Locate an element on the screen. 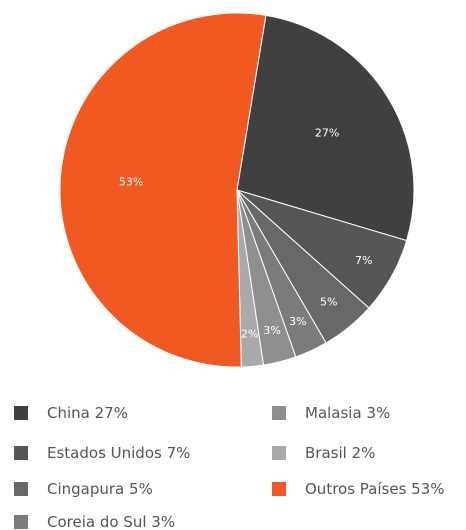  legend-value: 7% is located at coordinates (179, 453).